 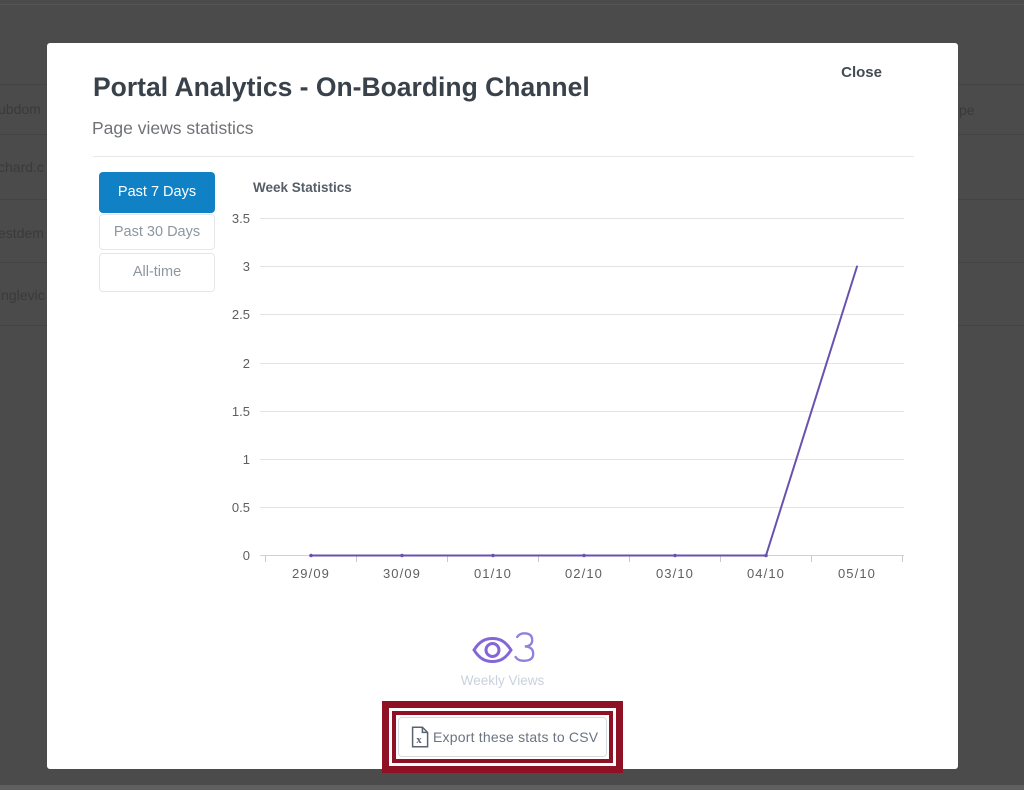 What do you see at coordinates (584, 573) in the screenshot?
I see `svg-text: 02/10` at bounding box center [584, 573].